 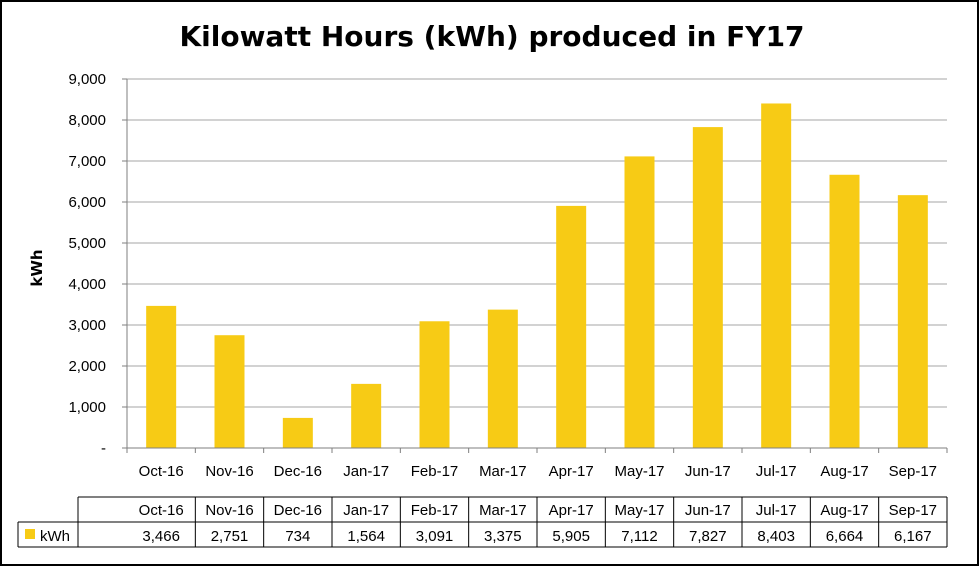 I want to click on table-header-cell: Feb-17, so click(x=435, y=510).